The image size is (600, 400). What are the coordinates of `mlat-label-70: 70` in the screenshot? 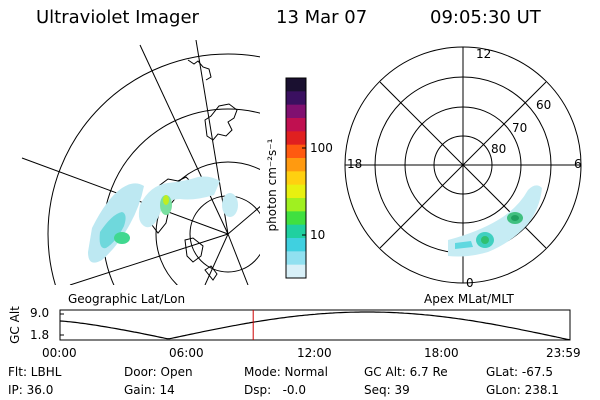 It's located at (520, 128).